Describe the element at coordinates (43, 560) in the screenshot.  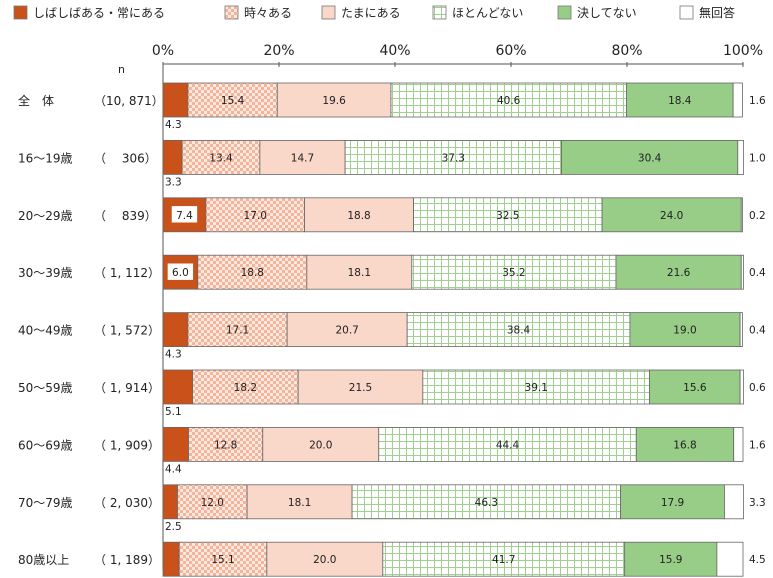
I see `row-label: 80歳以上` at that location.